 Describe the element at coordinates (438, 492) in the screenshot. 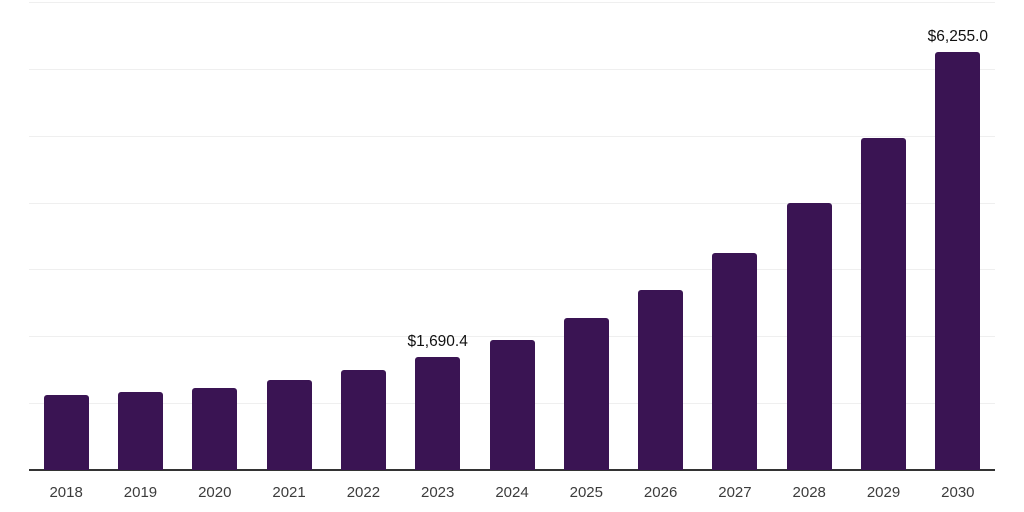

I see `x-tick-2023: 2023` at that location.